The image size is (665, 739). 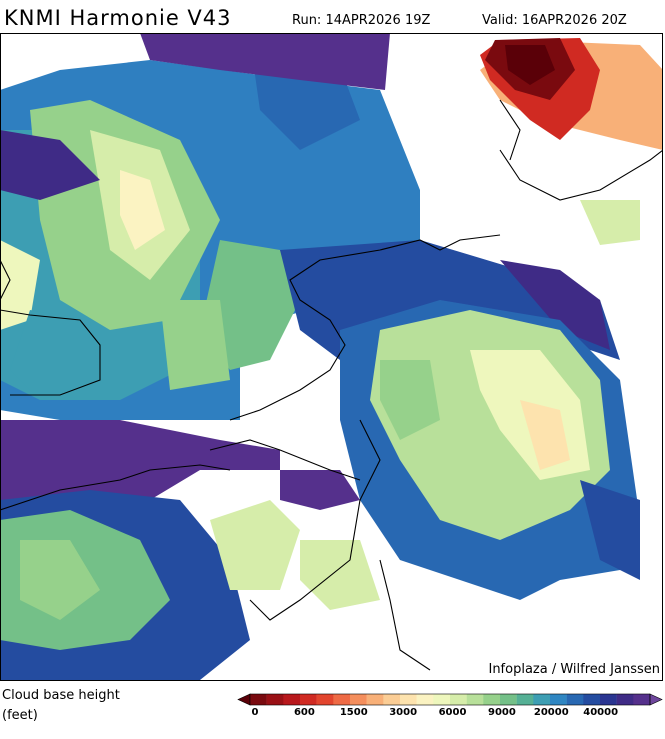 What do you see at coordinates (600, 712) in the screenshot?
I see `colorbar-label: 40000` at bounding box center [600, 712].